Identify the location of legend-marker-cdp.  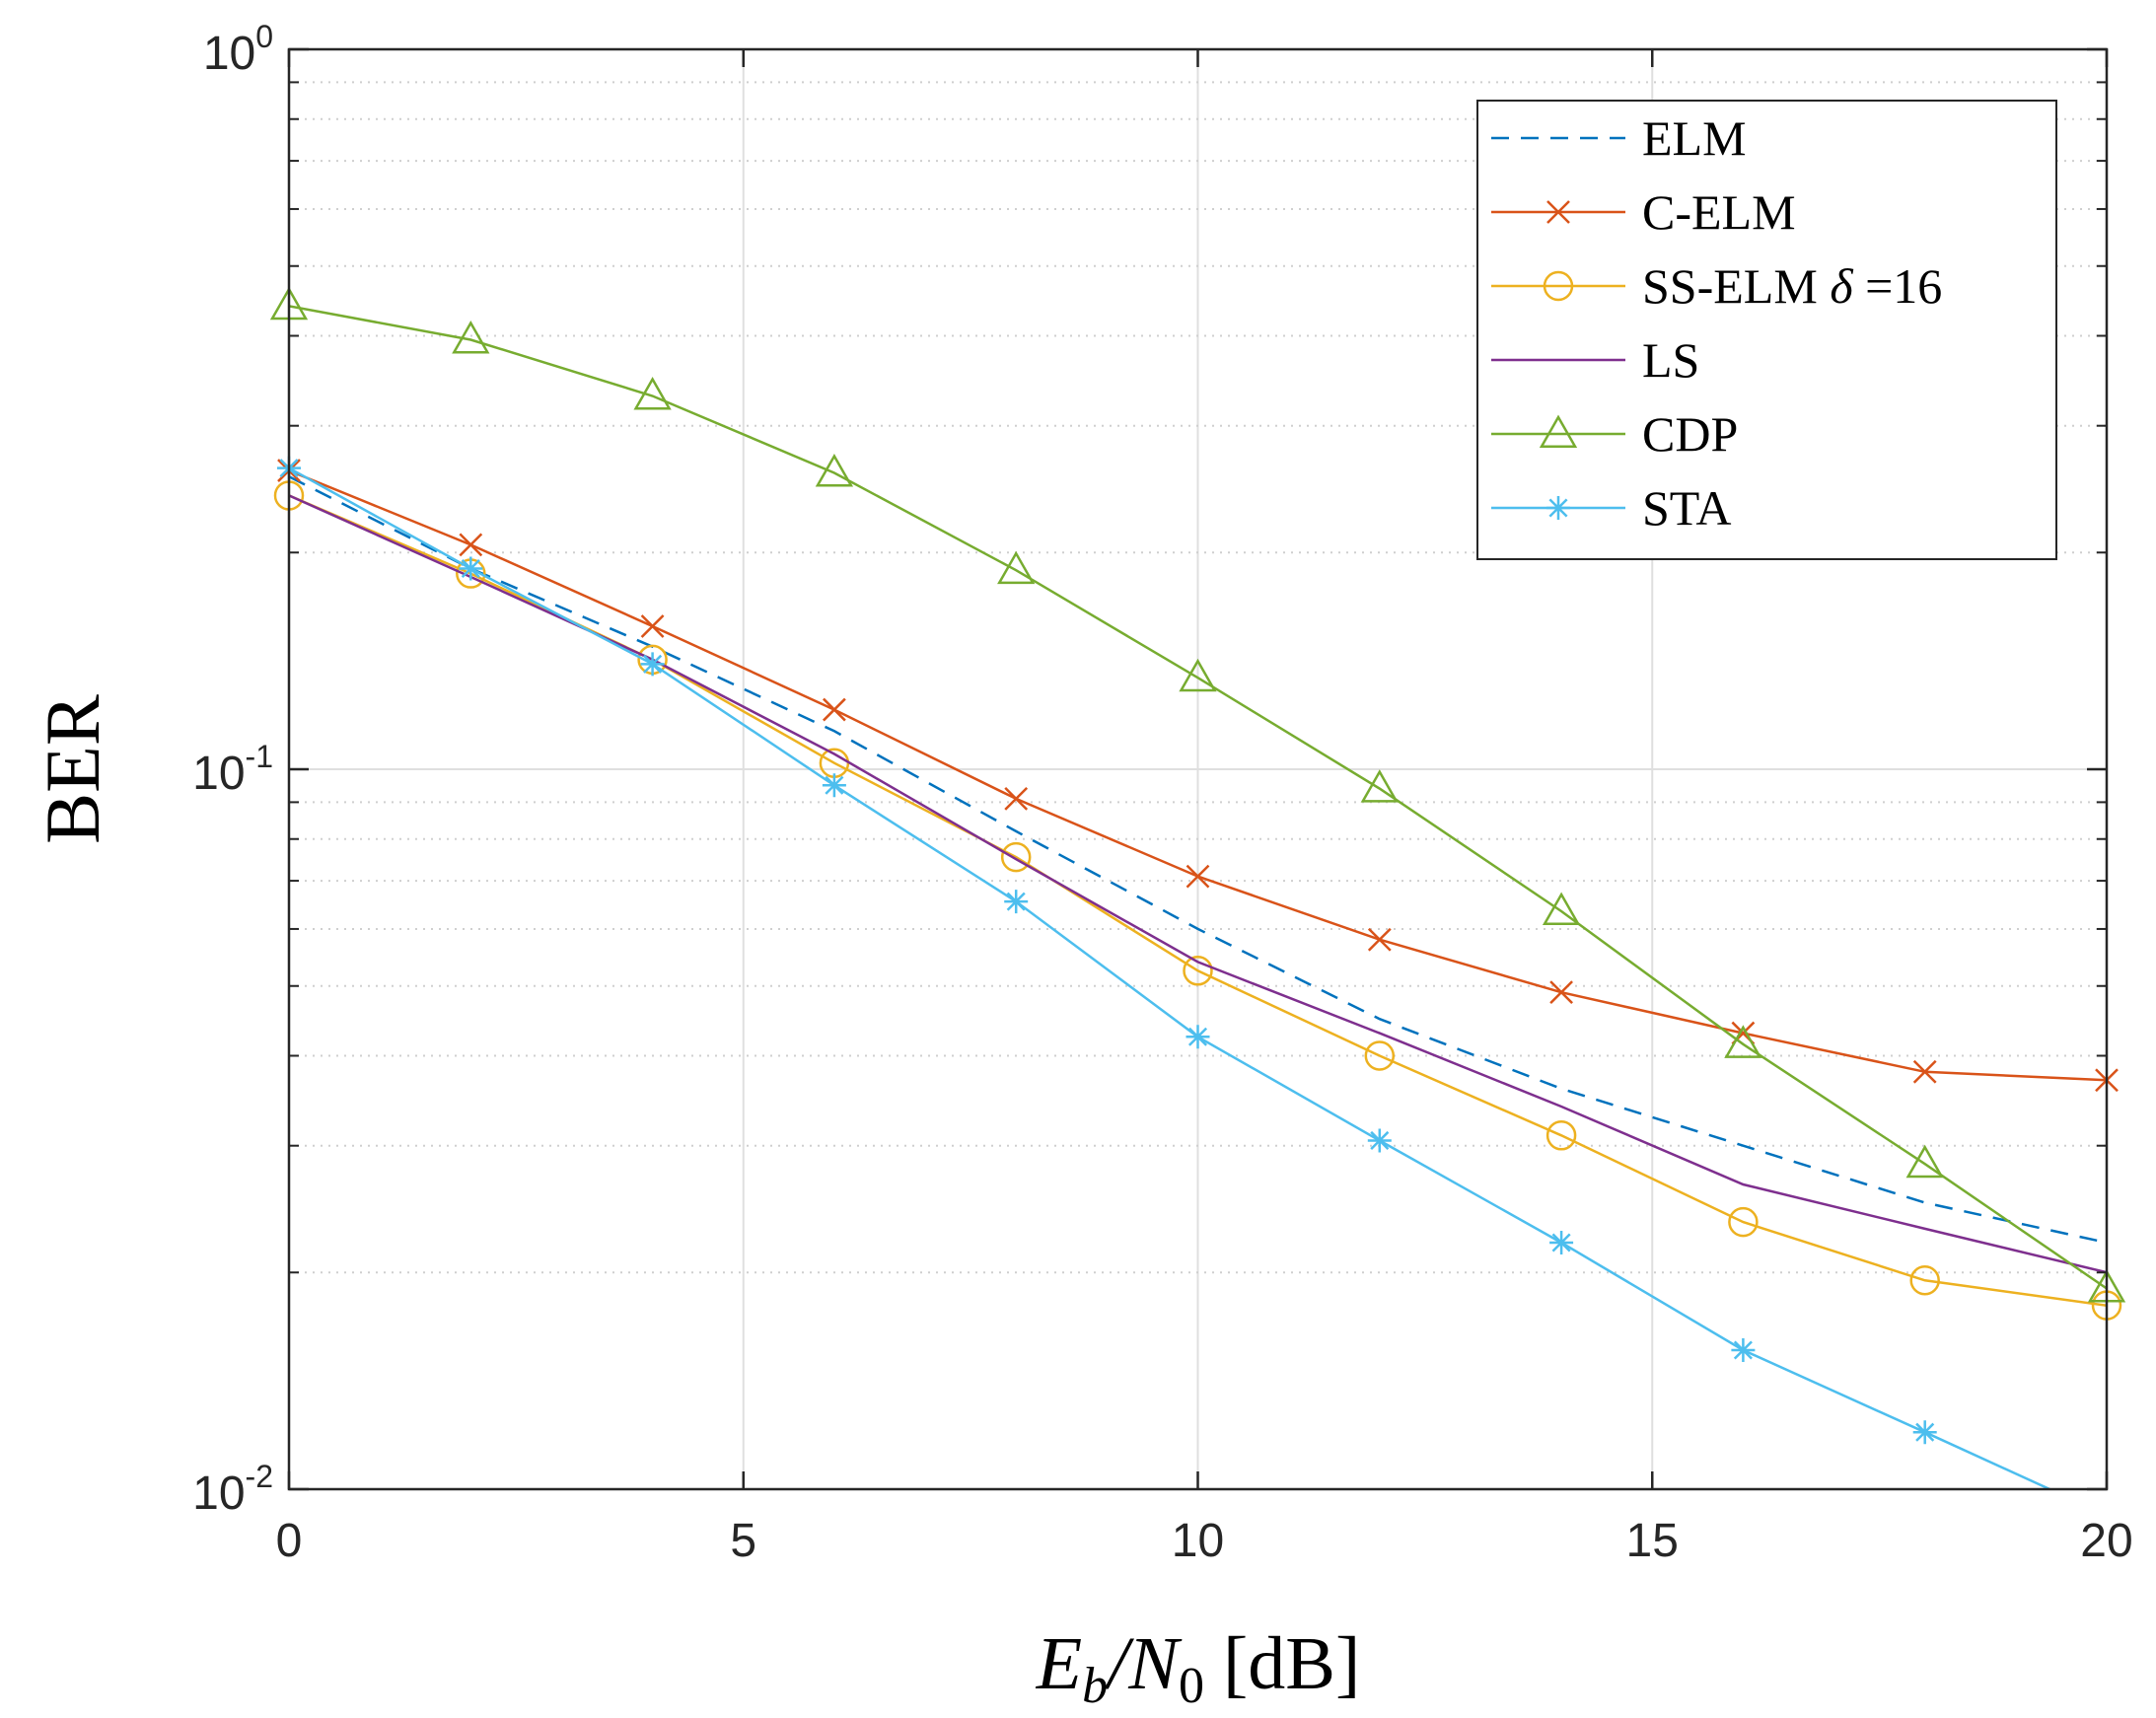
(1558, 431).